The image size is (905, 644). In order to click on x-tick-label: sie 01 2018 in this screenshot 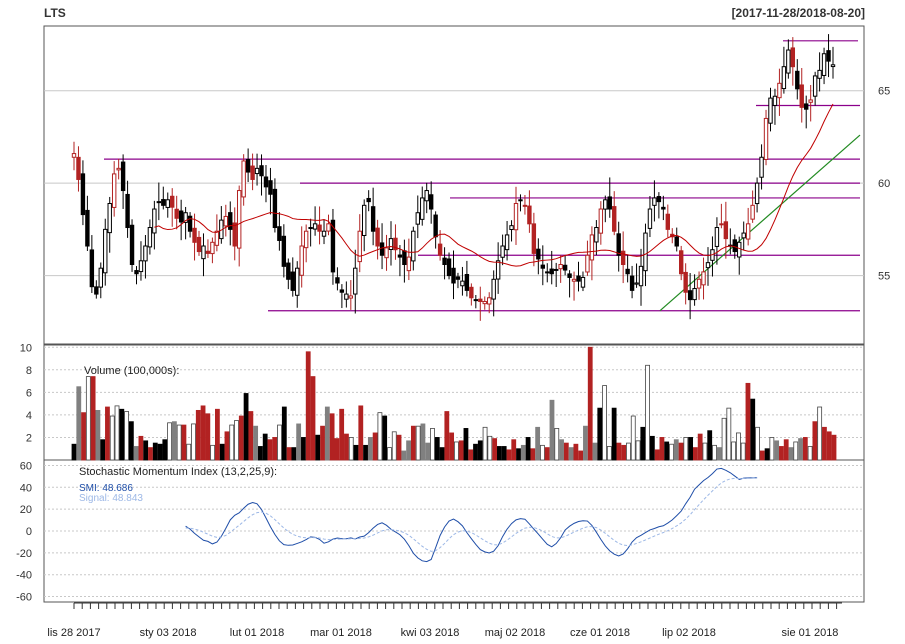, I will do `click(810, 633)`.